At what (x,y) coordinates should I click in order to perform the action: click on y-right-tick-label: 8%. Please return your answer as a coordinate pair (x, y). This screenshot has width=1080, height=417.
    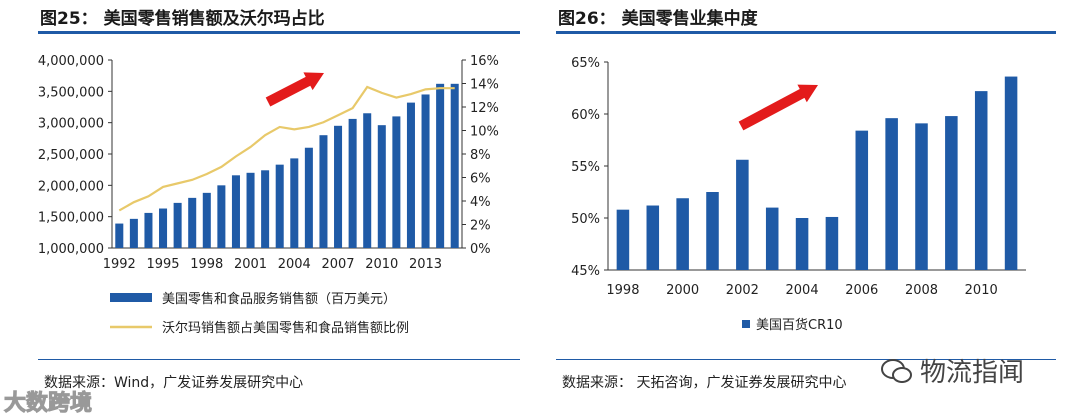
    Looking at the image, I should click on (480, 155).